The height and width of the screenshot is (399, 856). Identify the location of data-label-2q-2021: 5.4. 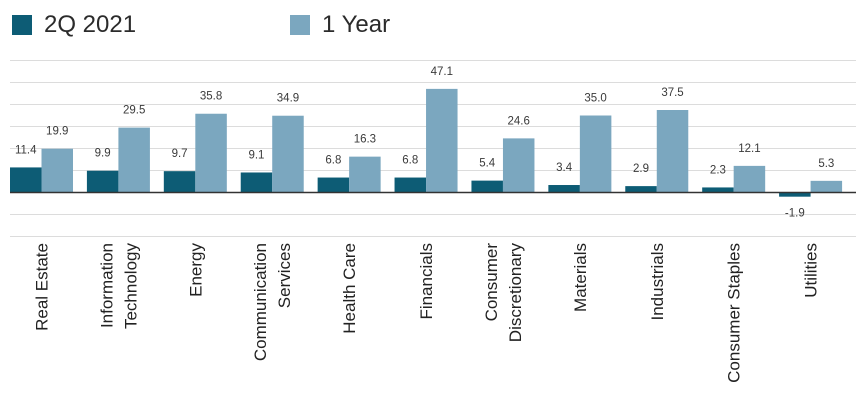
(487, 164).